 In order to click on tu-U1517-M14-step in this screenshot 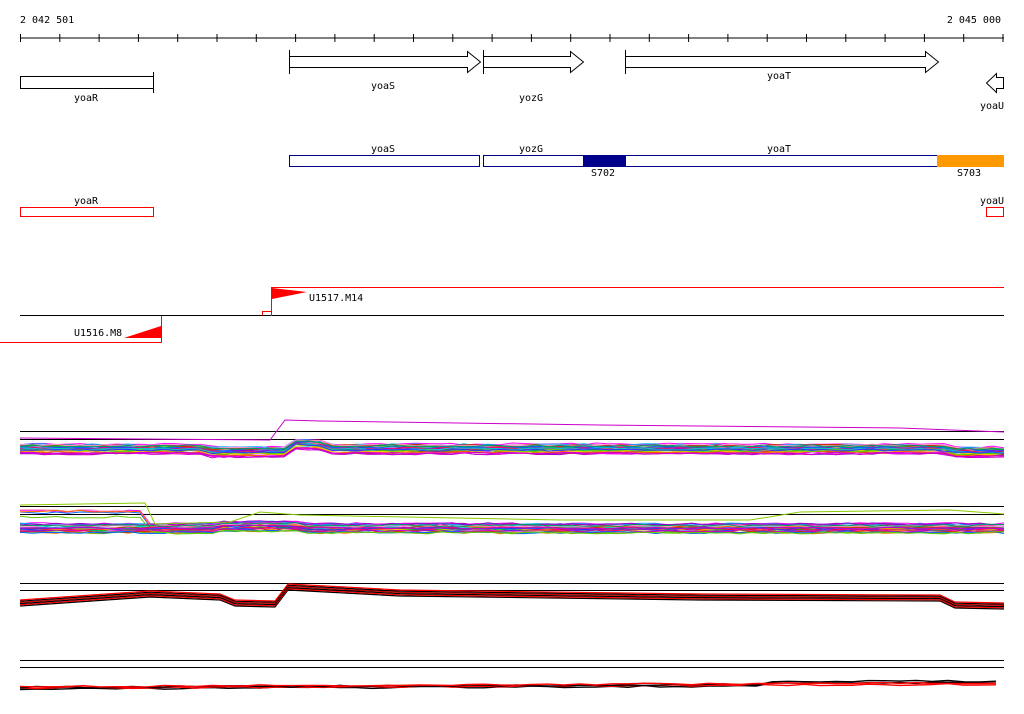, I will do `click(267, 313)`.